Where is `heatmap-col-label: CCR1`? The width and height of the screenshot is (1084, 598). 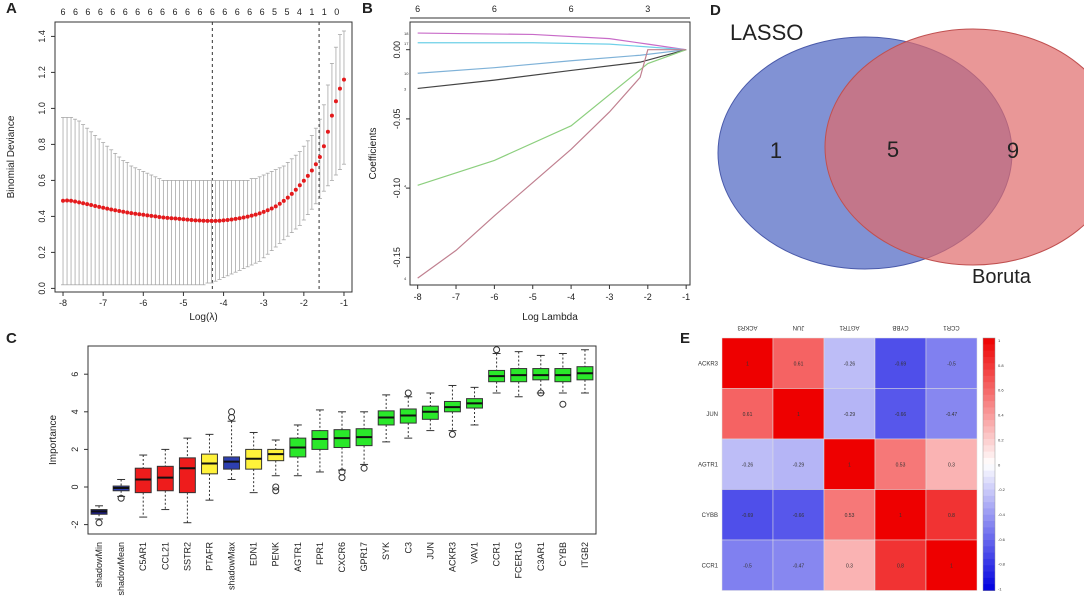
heatmap-col-label: CCR1 is located at coordinates (951, 327).